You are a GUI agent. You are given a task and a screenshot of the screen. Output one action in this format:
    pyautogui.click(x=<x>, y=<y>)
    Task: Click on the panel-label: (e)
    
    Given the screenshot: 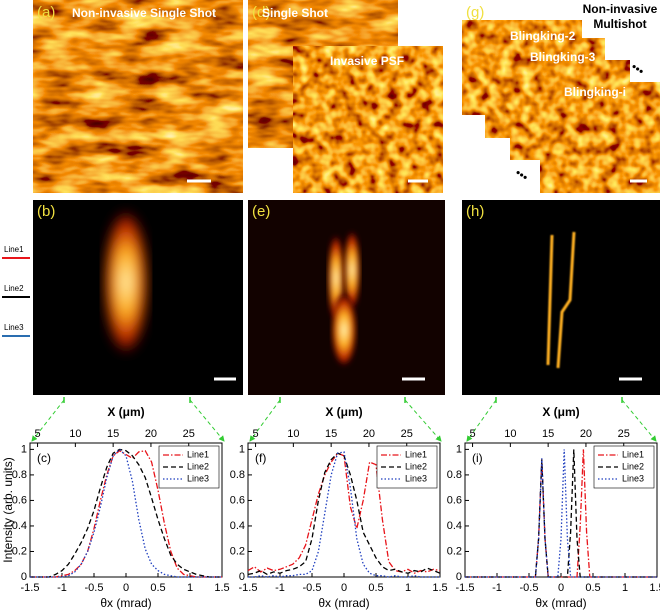 What is the action you would take?
    pyautogui.click(x=261, y=211)
    